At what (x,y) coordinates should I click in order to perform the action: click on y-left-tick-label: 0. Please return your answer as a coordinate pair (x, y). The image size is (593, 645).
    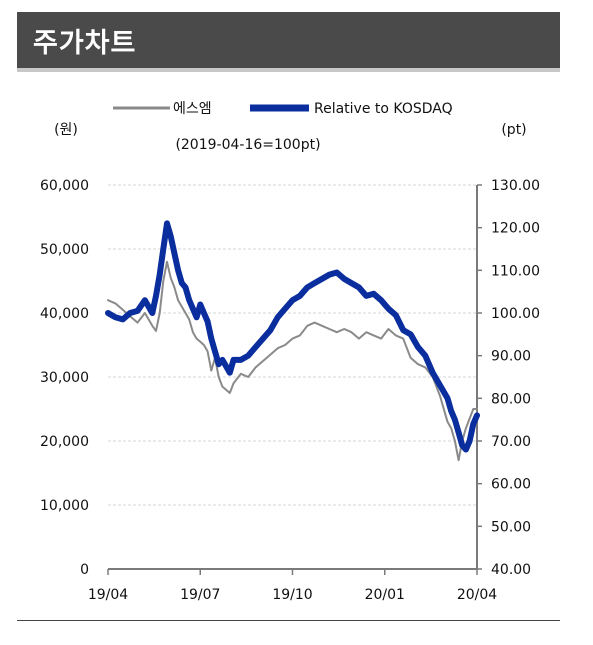
    Looking at the image, I should click on (84, 570).